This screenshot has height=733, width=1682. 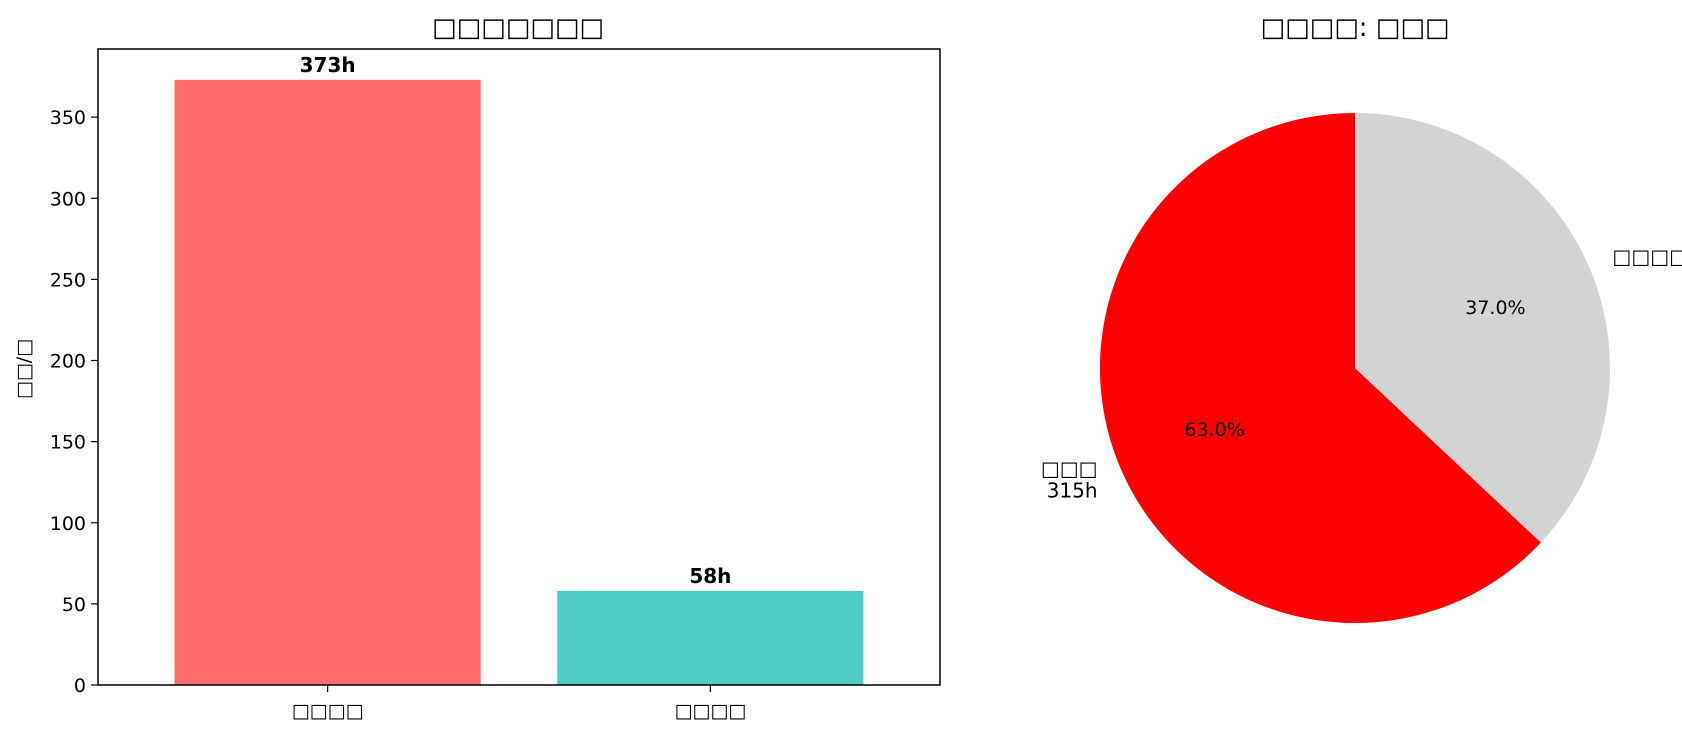 I want to click on bar-chart-y-axis-label: □□/□, so click(x=24, y=369).